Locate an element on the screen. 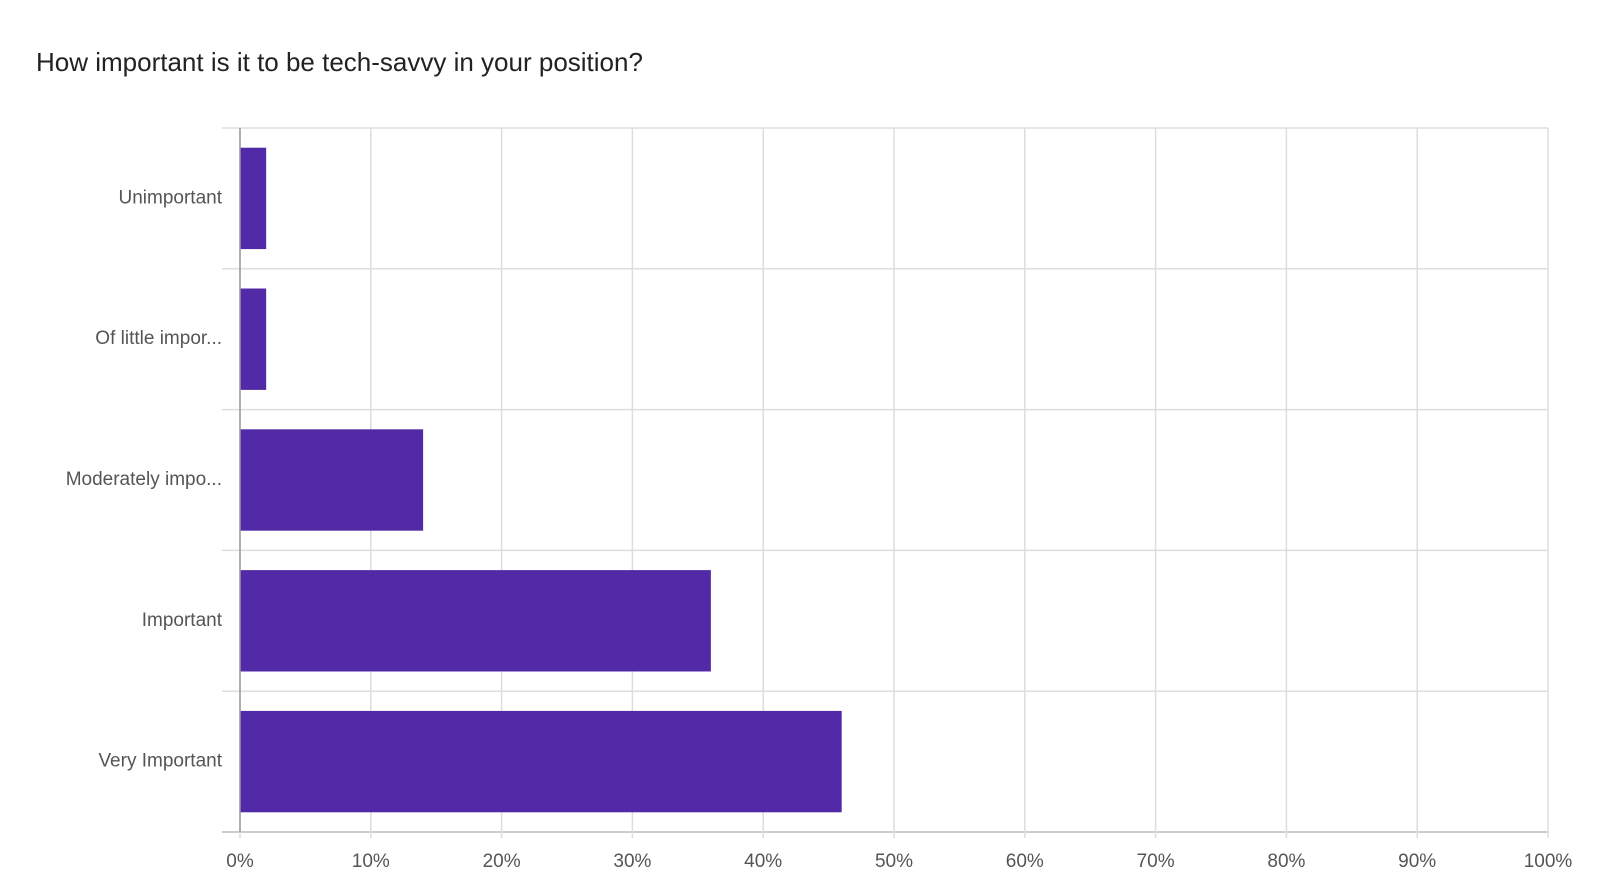 This screenshot has height=896, width=1600. x-tick-label: 20% is located at coordinates (502, 861).